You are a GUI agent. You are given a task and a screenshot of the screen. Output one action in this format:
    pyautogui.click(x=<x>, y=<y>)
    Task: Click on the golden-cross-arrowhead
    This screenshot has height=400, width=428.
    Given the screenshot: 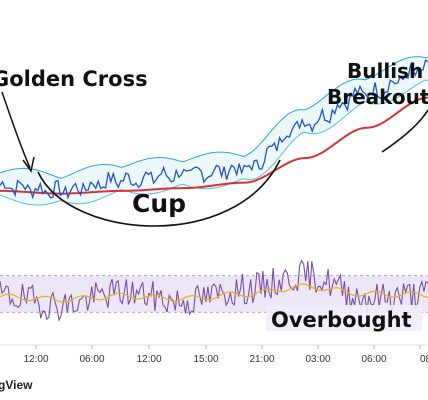 What is the action you would take?
    pyautogui.click(x=28, y=164)
    